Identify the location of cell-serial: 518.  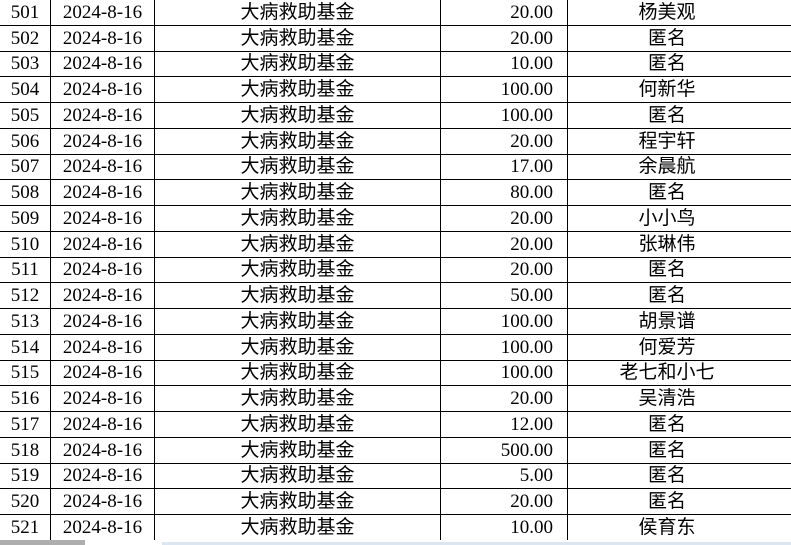
(25, 450).